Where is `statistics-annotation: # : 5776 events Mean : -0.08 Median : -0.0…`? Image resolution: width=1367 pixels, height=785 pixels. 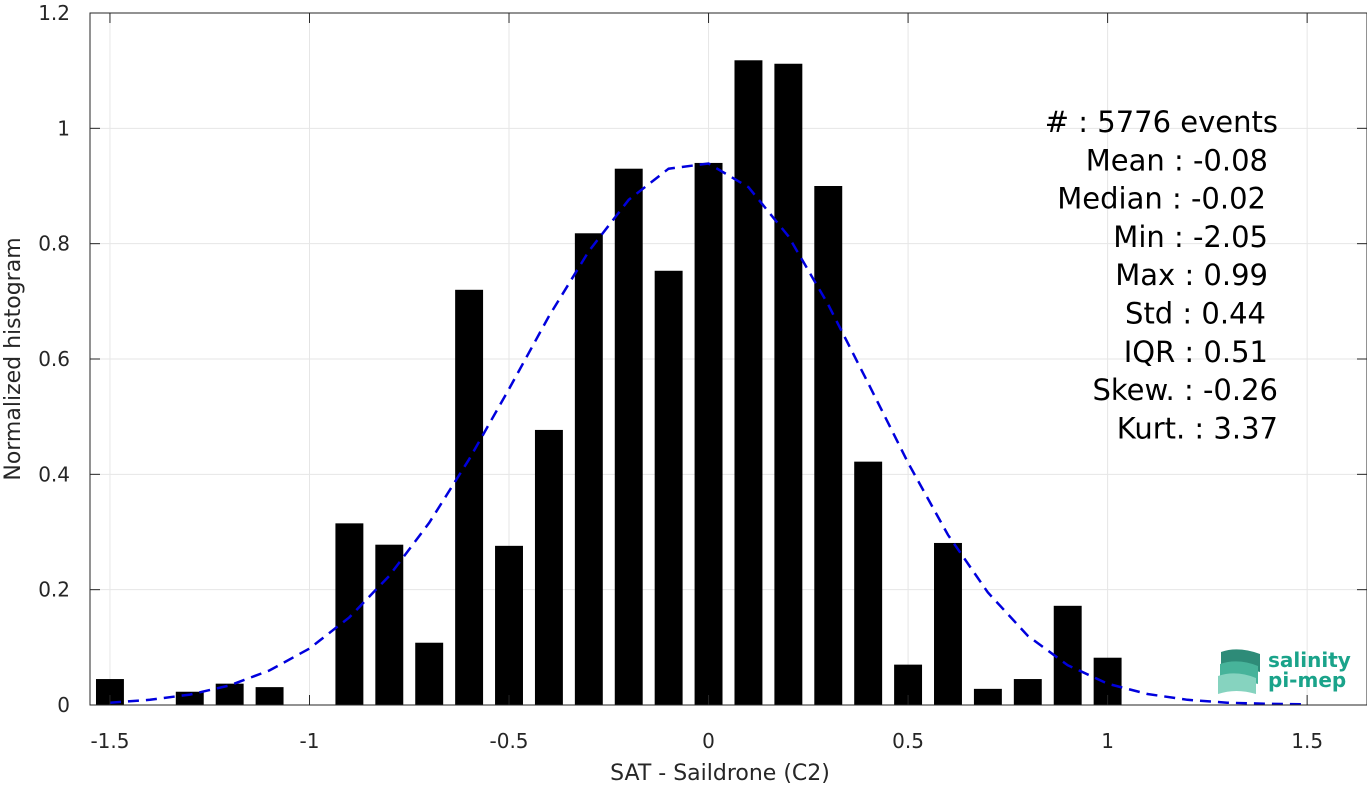
statistics-annotation: # : 5776 events Mean : -0.08 Median : -0.0… is located at coordinates (1161, 275).